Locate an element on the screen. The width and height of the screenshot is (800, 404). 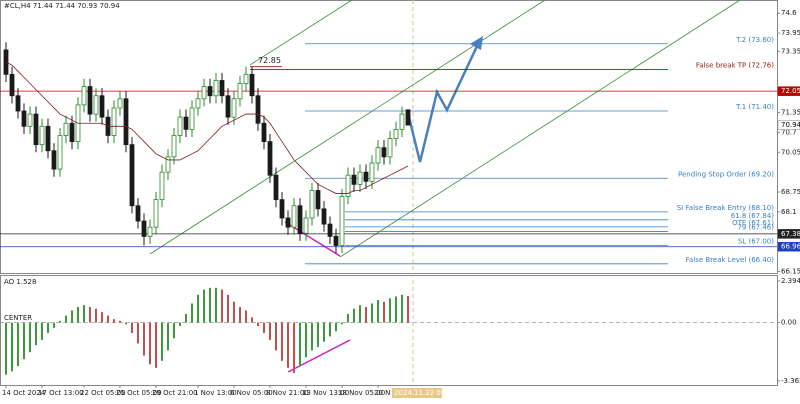
x-tick-label: 18 Nov 05:00 is located at coordinates (361, 393).